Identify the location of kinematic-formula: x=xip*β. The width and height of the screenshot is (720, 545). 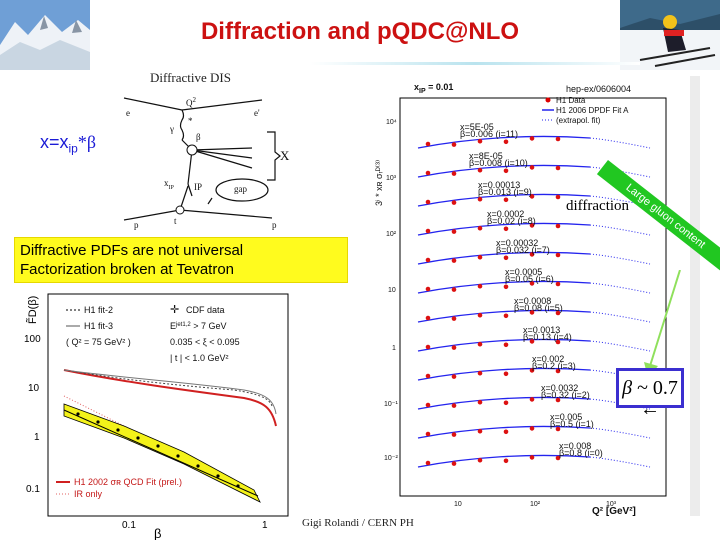
(68, 144).